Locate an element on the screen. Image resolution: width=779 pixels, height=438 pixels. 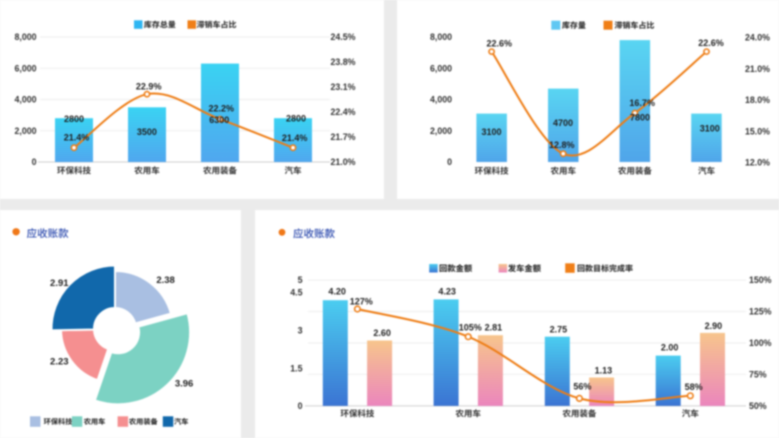
svg-text: 2.75 is located at coordinates (559, 330).